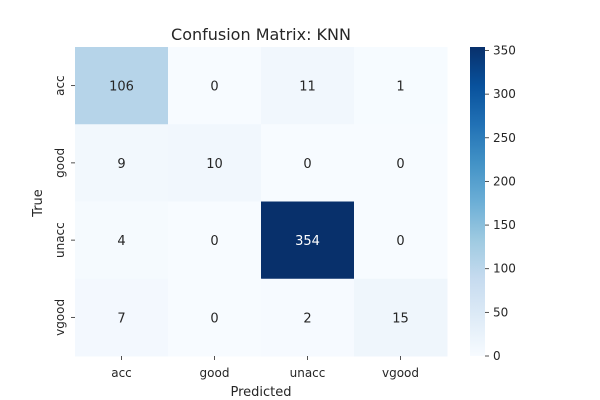 The image size is (600, 400). What do you see at coordinates (60, 163) in the screenshot?
I see `y-tick-label-1: good` at bounding box center [60, 163].